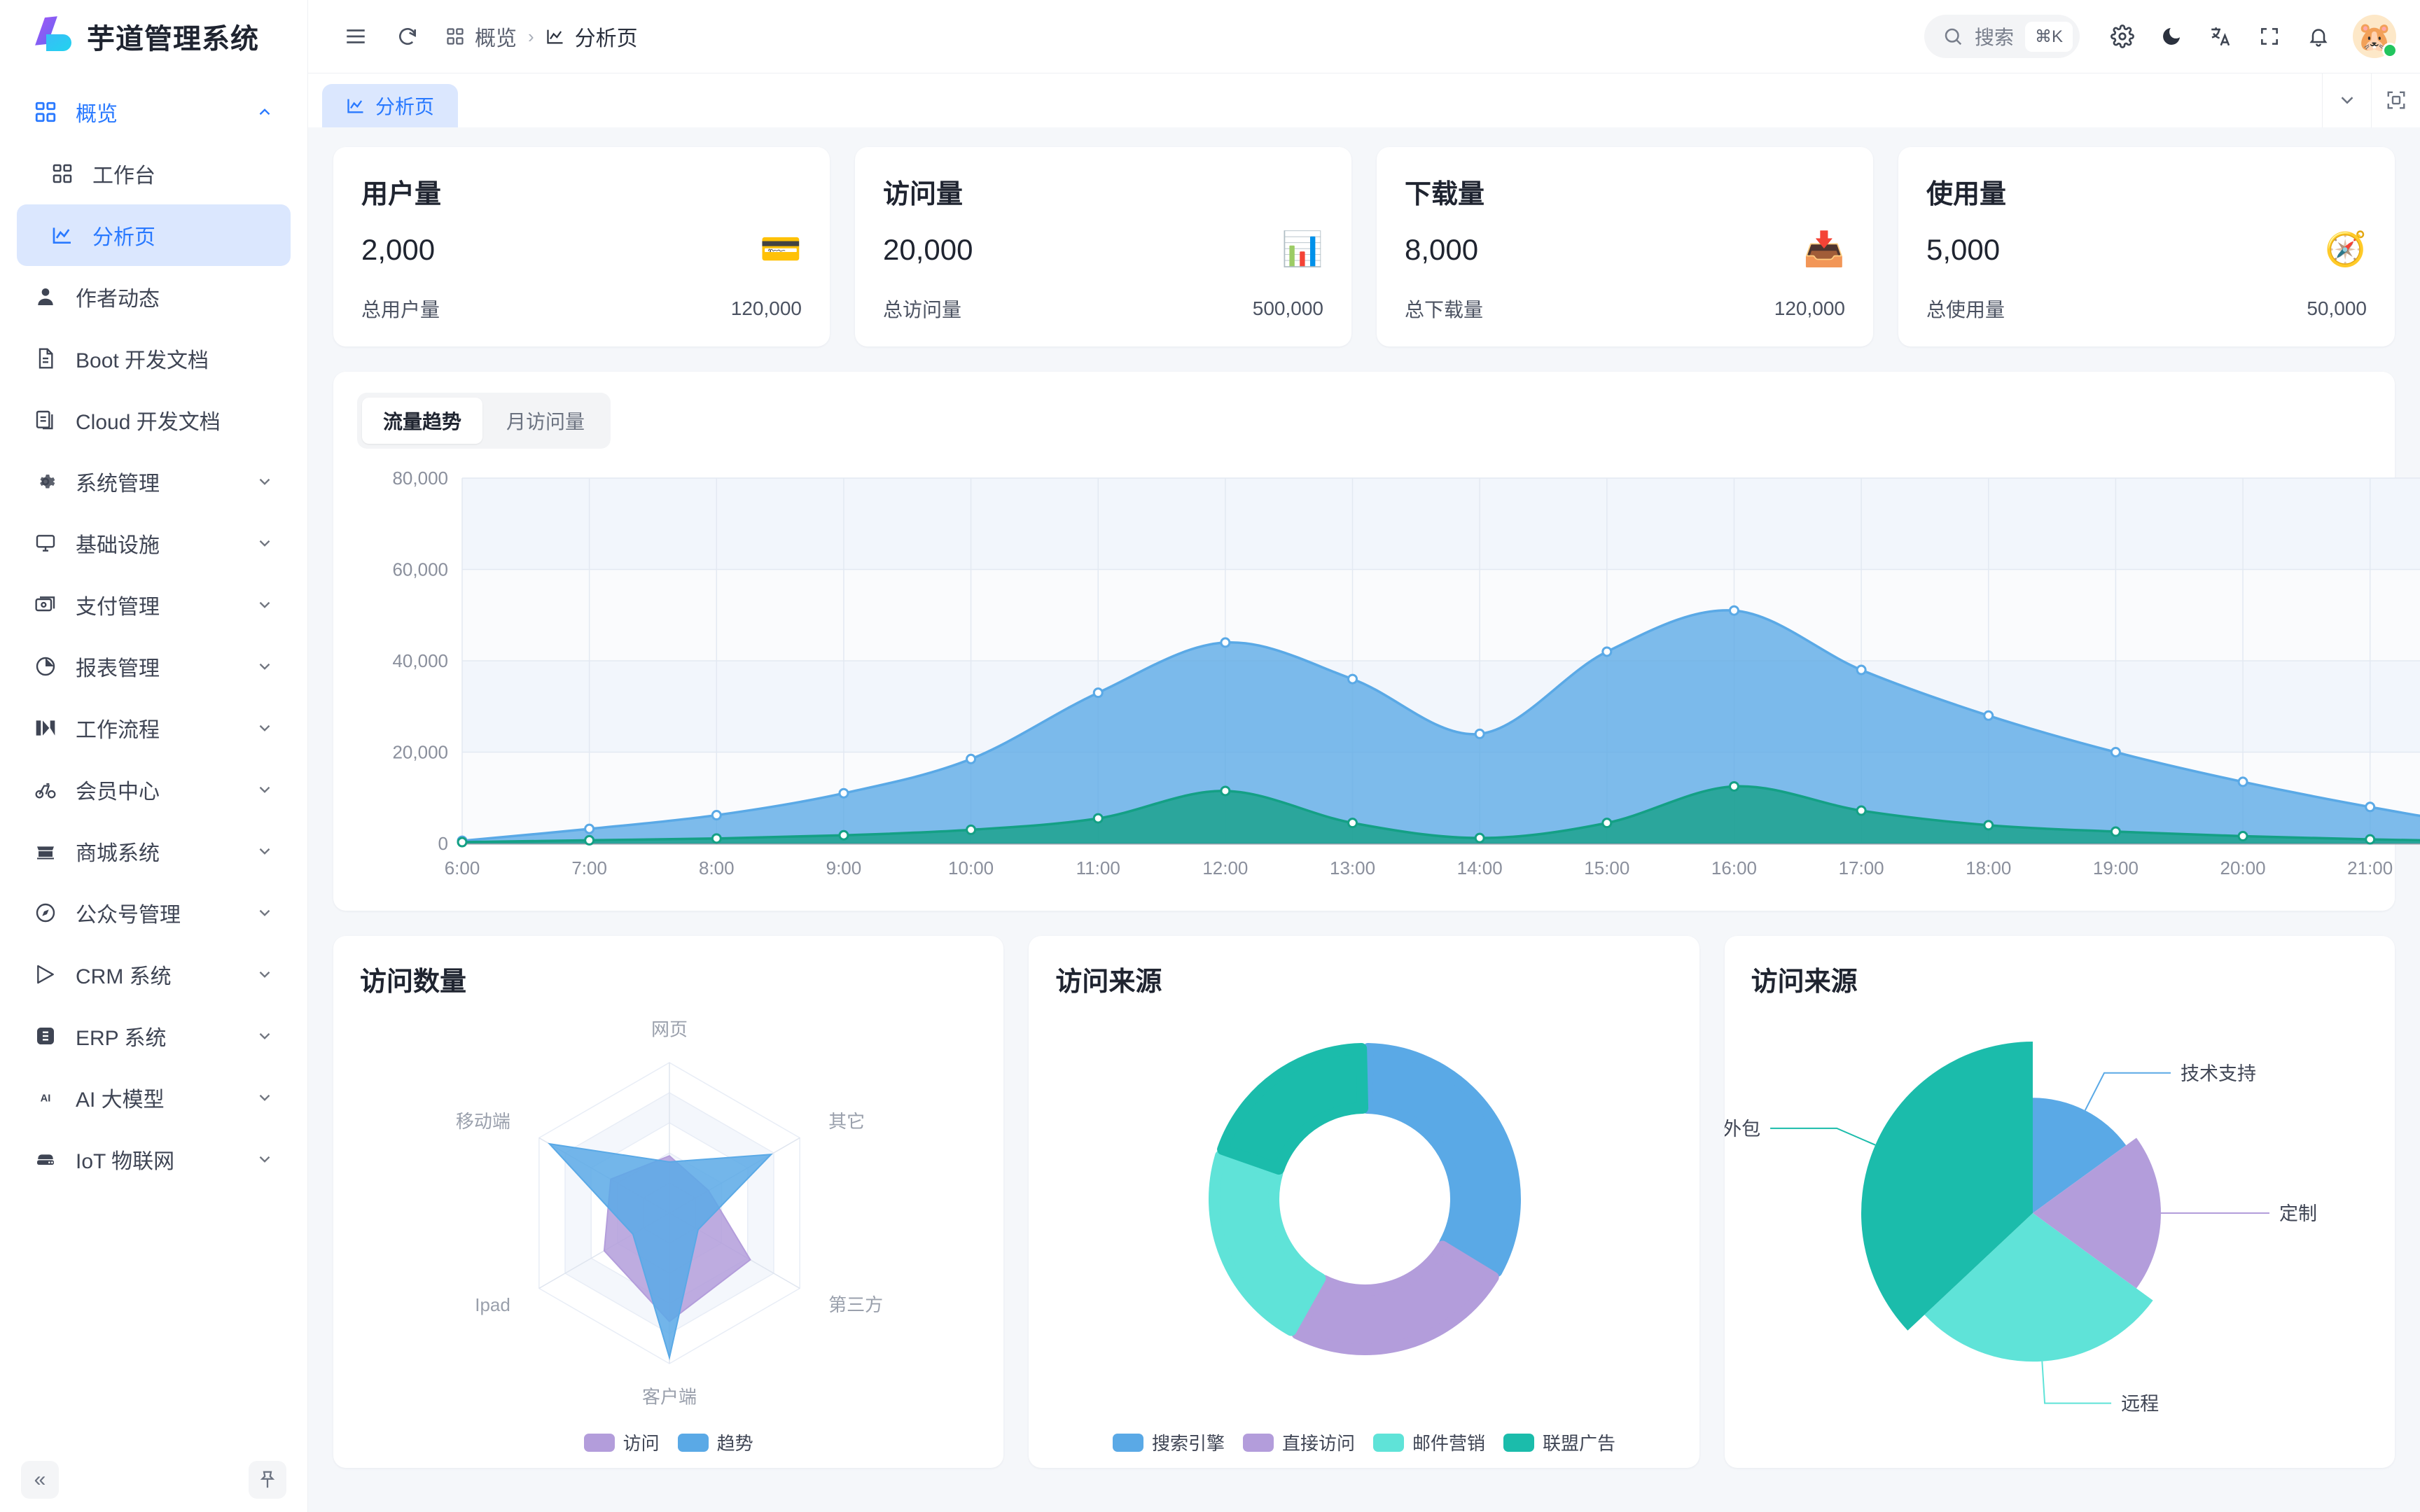 The width and height of the screenshot is (2420, 1512). I want to click on stat-card-downloads: 下载量 8,000 📥 总下载量 120,000, so click(1625, 246).